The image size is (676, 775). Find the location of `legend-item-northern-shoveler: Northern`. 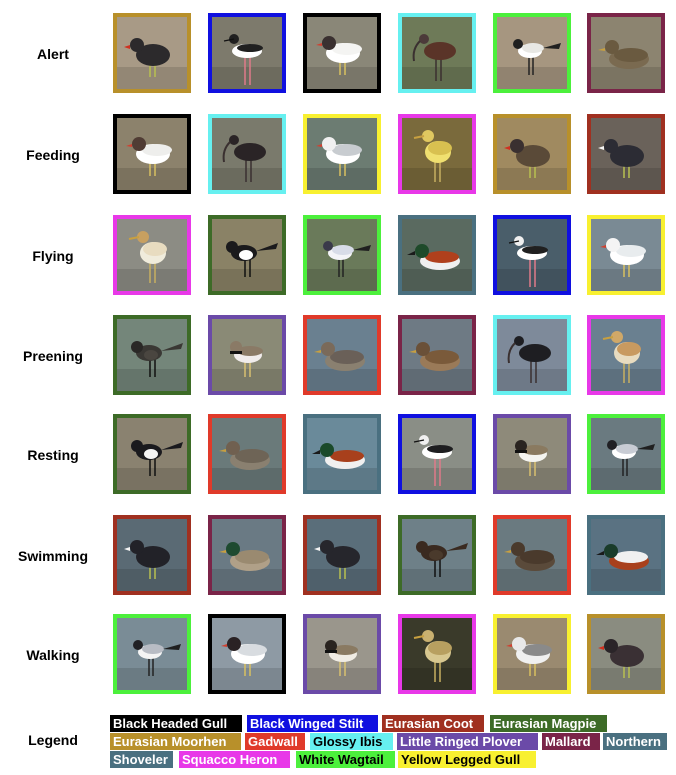

legend-item-northern-shoveler: Northern is located at coordinates (635, 741).